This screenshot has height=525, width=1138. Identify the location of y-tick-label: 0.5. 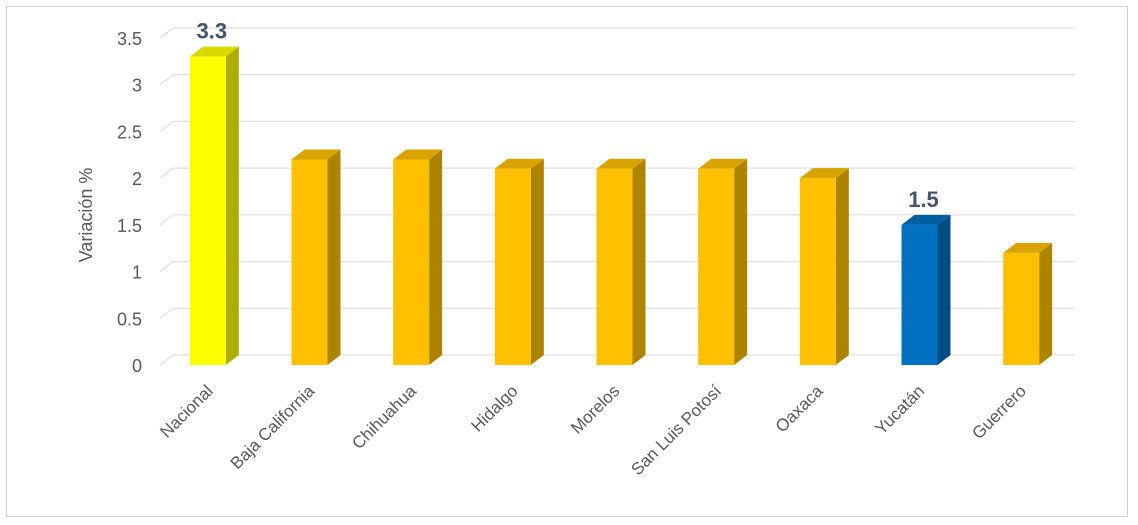
(129, 319).